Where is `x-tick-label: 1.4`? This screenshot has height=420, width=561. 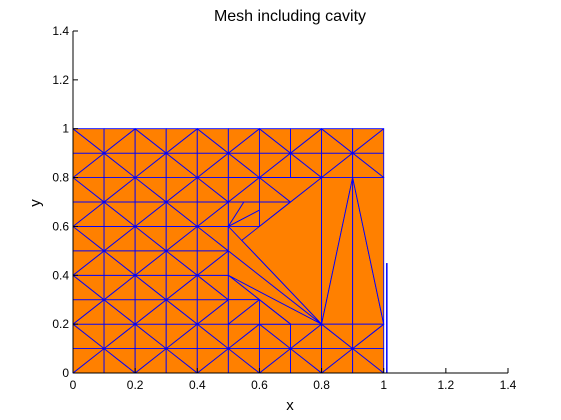 x-tick-label: 1.4 is located at coordinates (508, 385).